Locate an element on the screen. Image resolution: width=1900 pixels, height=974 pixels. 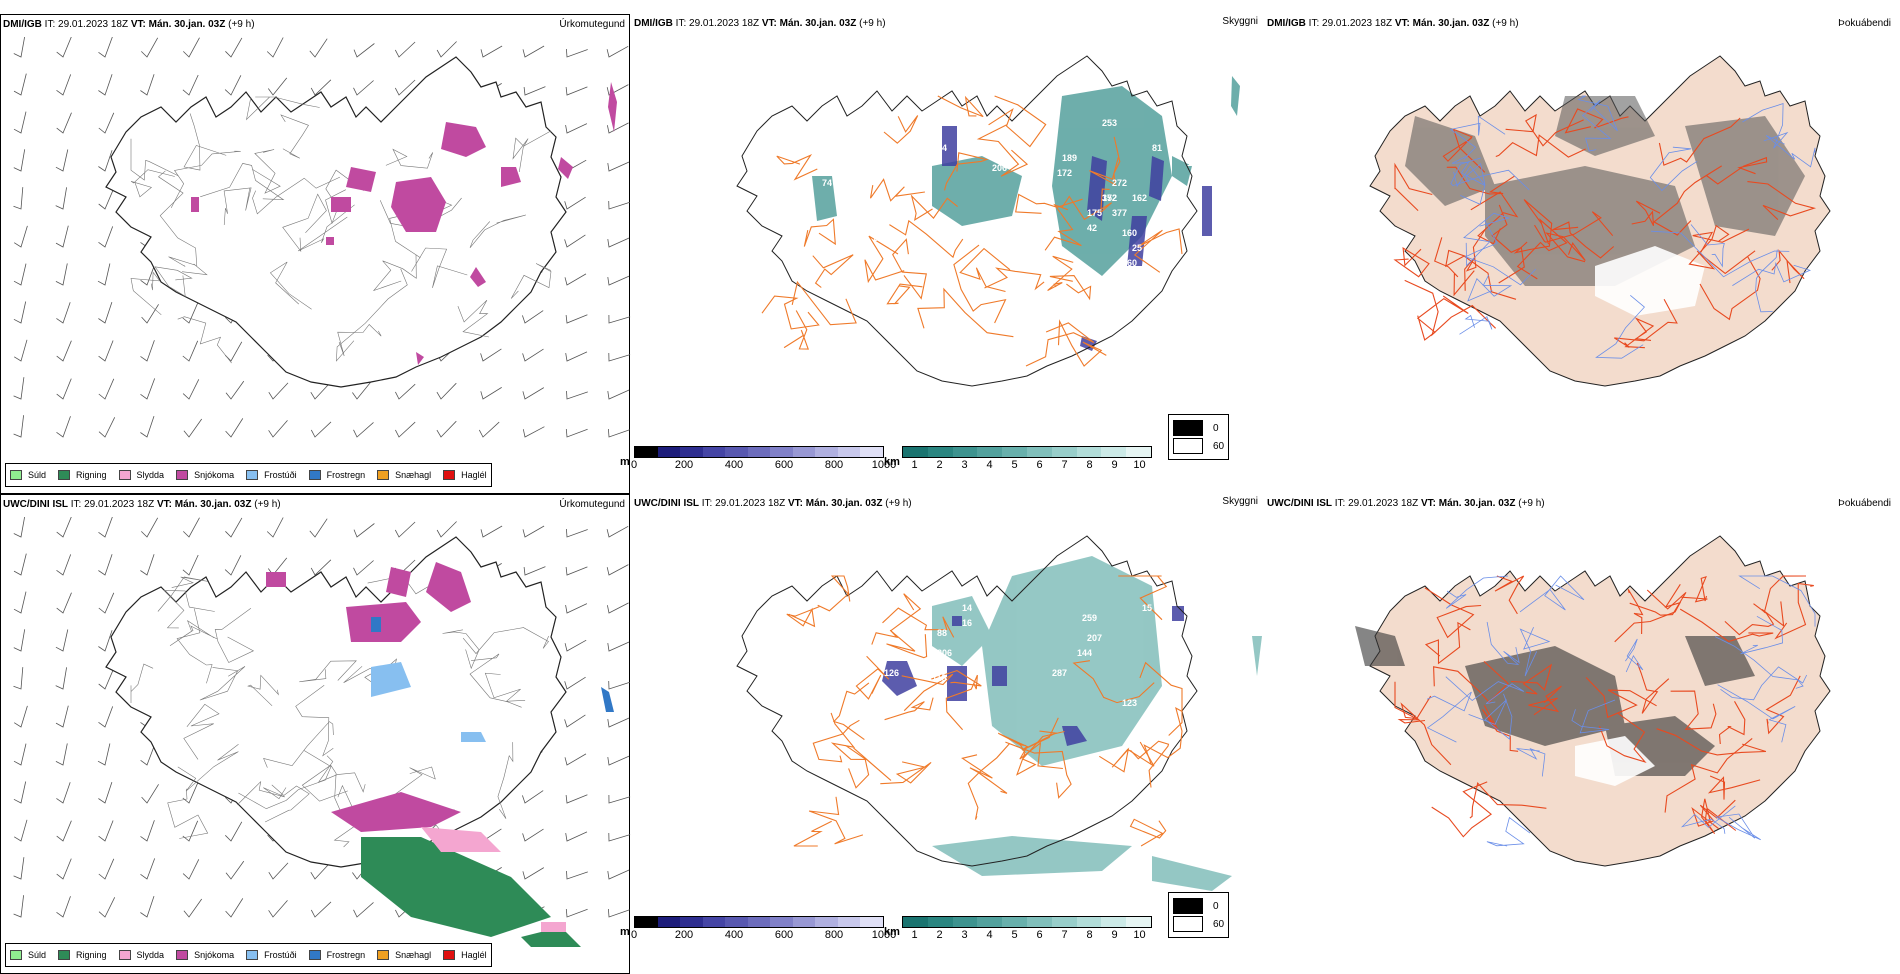
legend-item: Frostregn is located at coordinates (336, 475).